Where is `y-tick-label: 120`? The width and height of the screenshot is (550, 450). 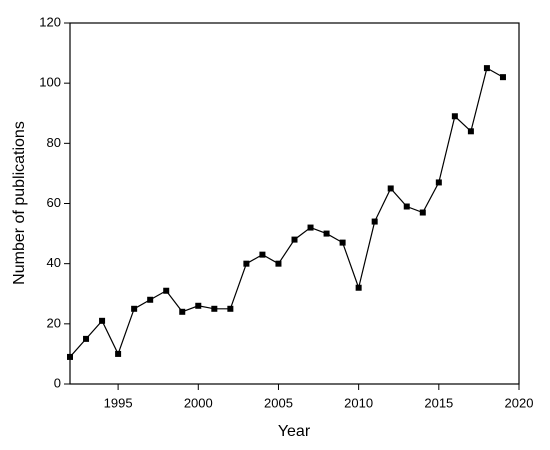
y-tick-label: 120 is located at coordinates (50, 21).